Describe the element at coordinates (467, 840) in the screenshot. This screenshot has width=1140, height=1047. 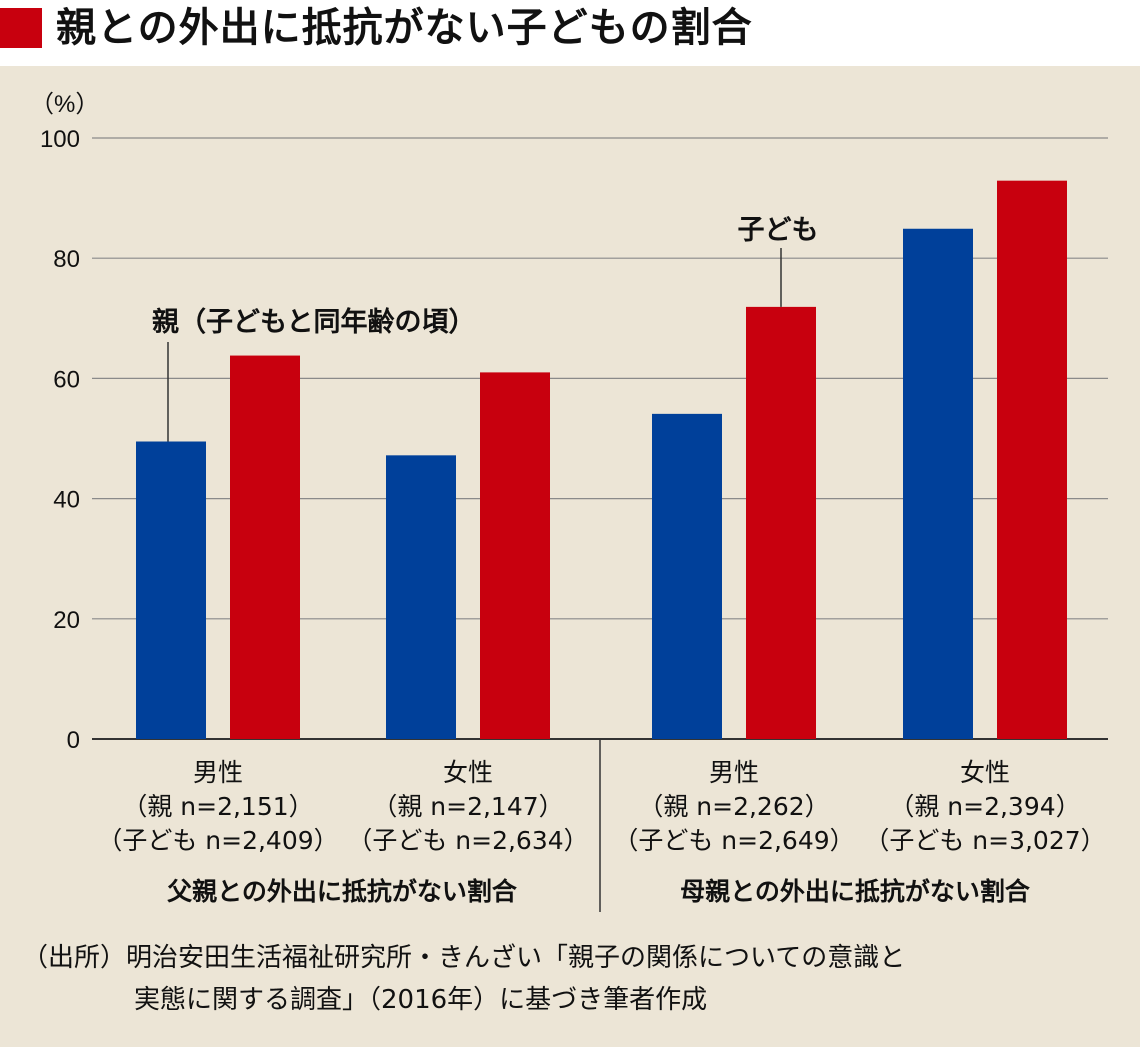
I see `category-n-child: （子ども n=2,634）` at that location.